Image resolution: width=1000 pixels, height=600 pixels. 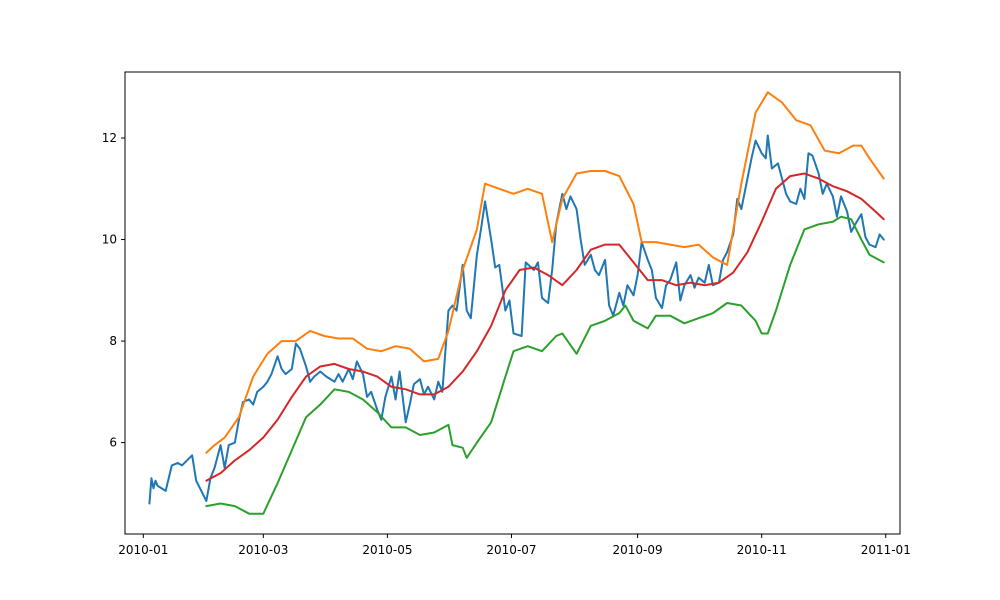 What do you see at coordinates (113, 341) in the screenshot?
I see `y-tick-label: 8` at bounding box center [113, 341].